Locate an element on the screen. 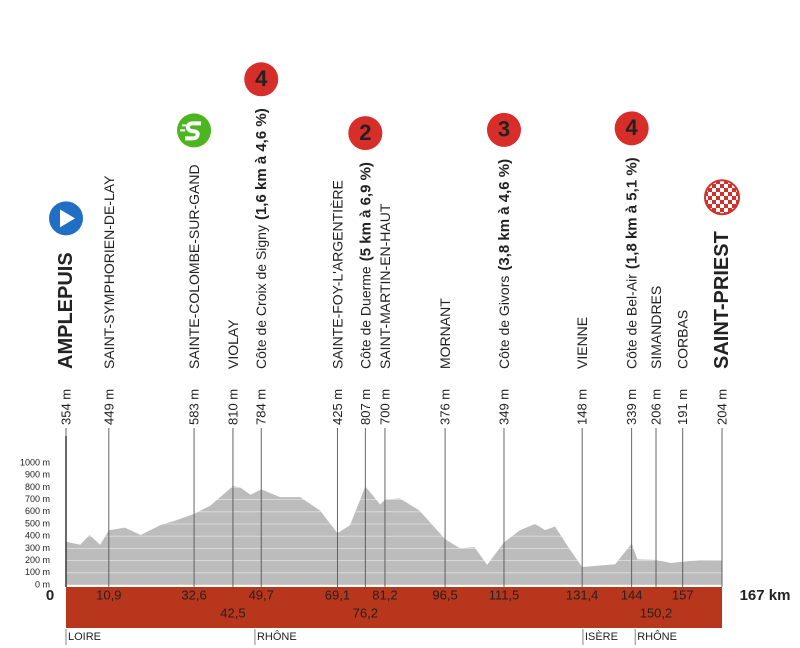 The height and width of the screenshot is (648, 800). start-arrow is located at coordinates (67, 218).